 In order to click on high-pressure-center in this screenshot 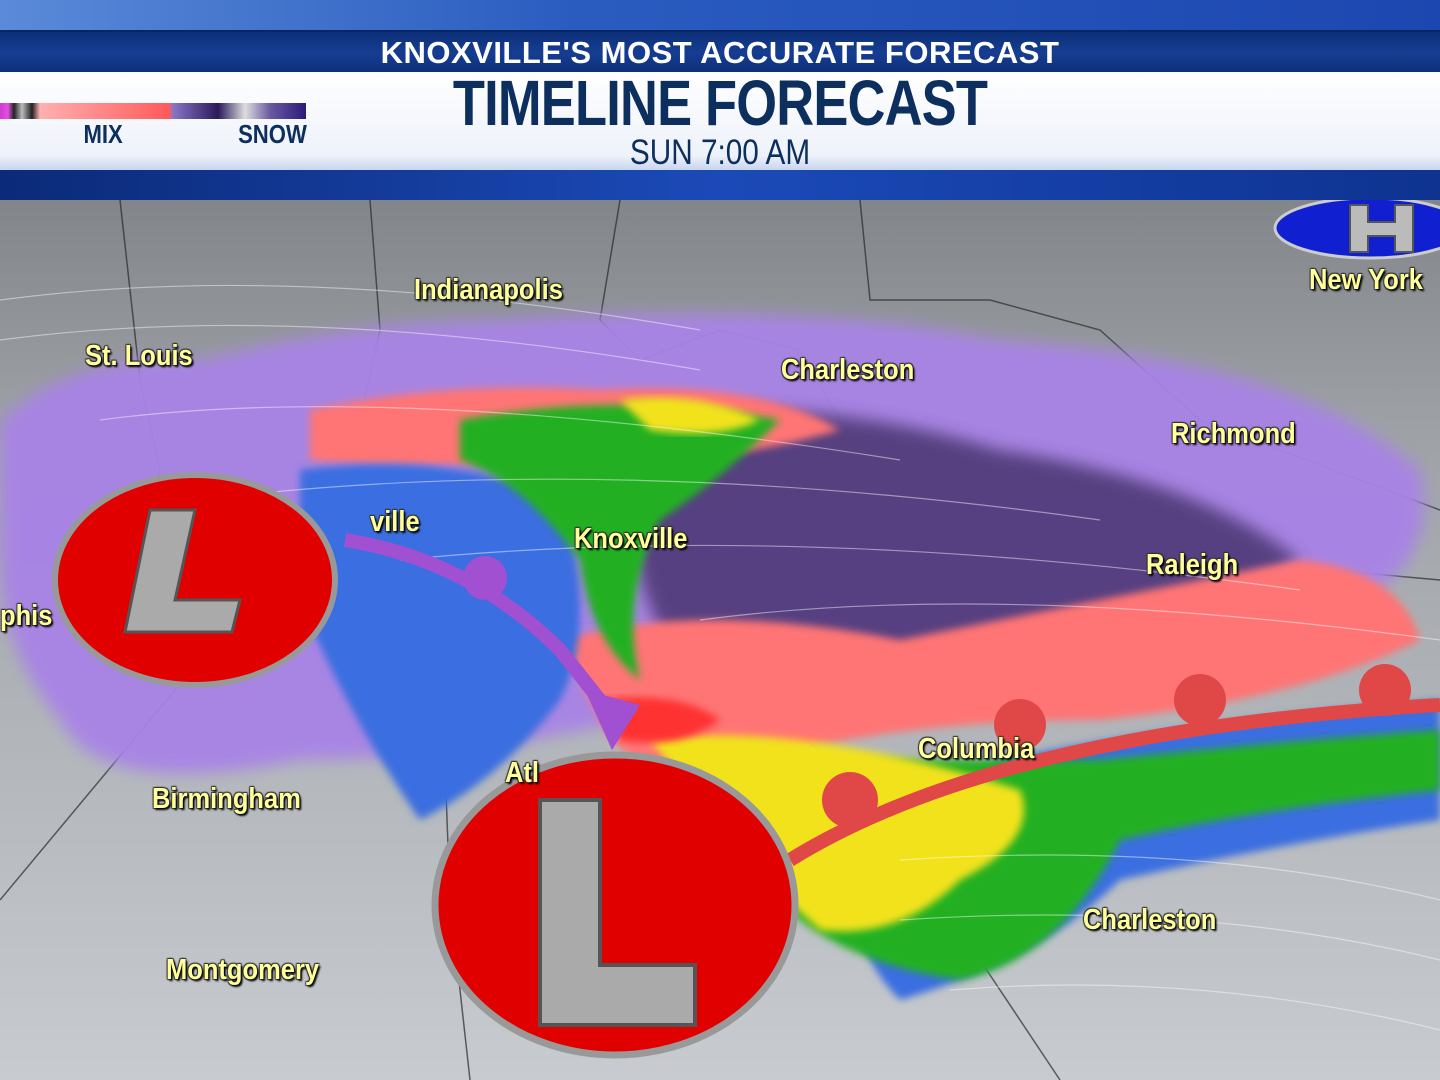, I will do `click(1356, 228)`.